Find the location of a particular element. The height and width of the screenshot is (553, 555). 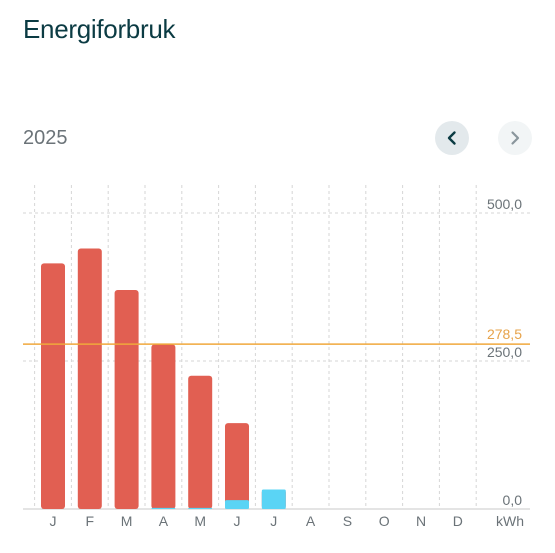

previous-year-button is located at coordinates (452, 138).